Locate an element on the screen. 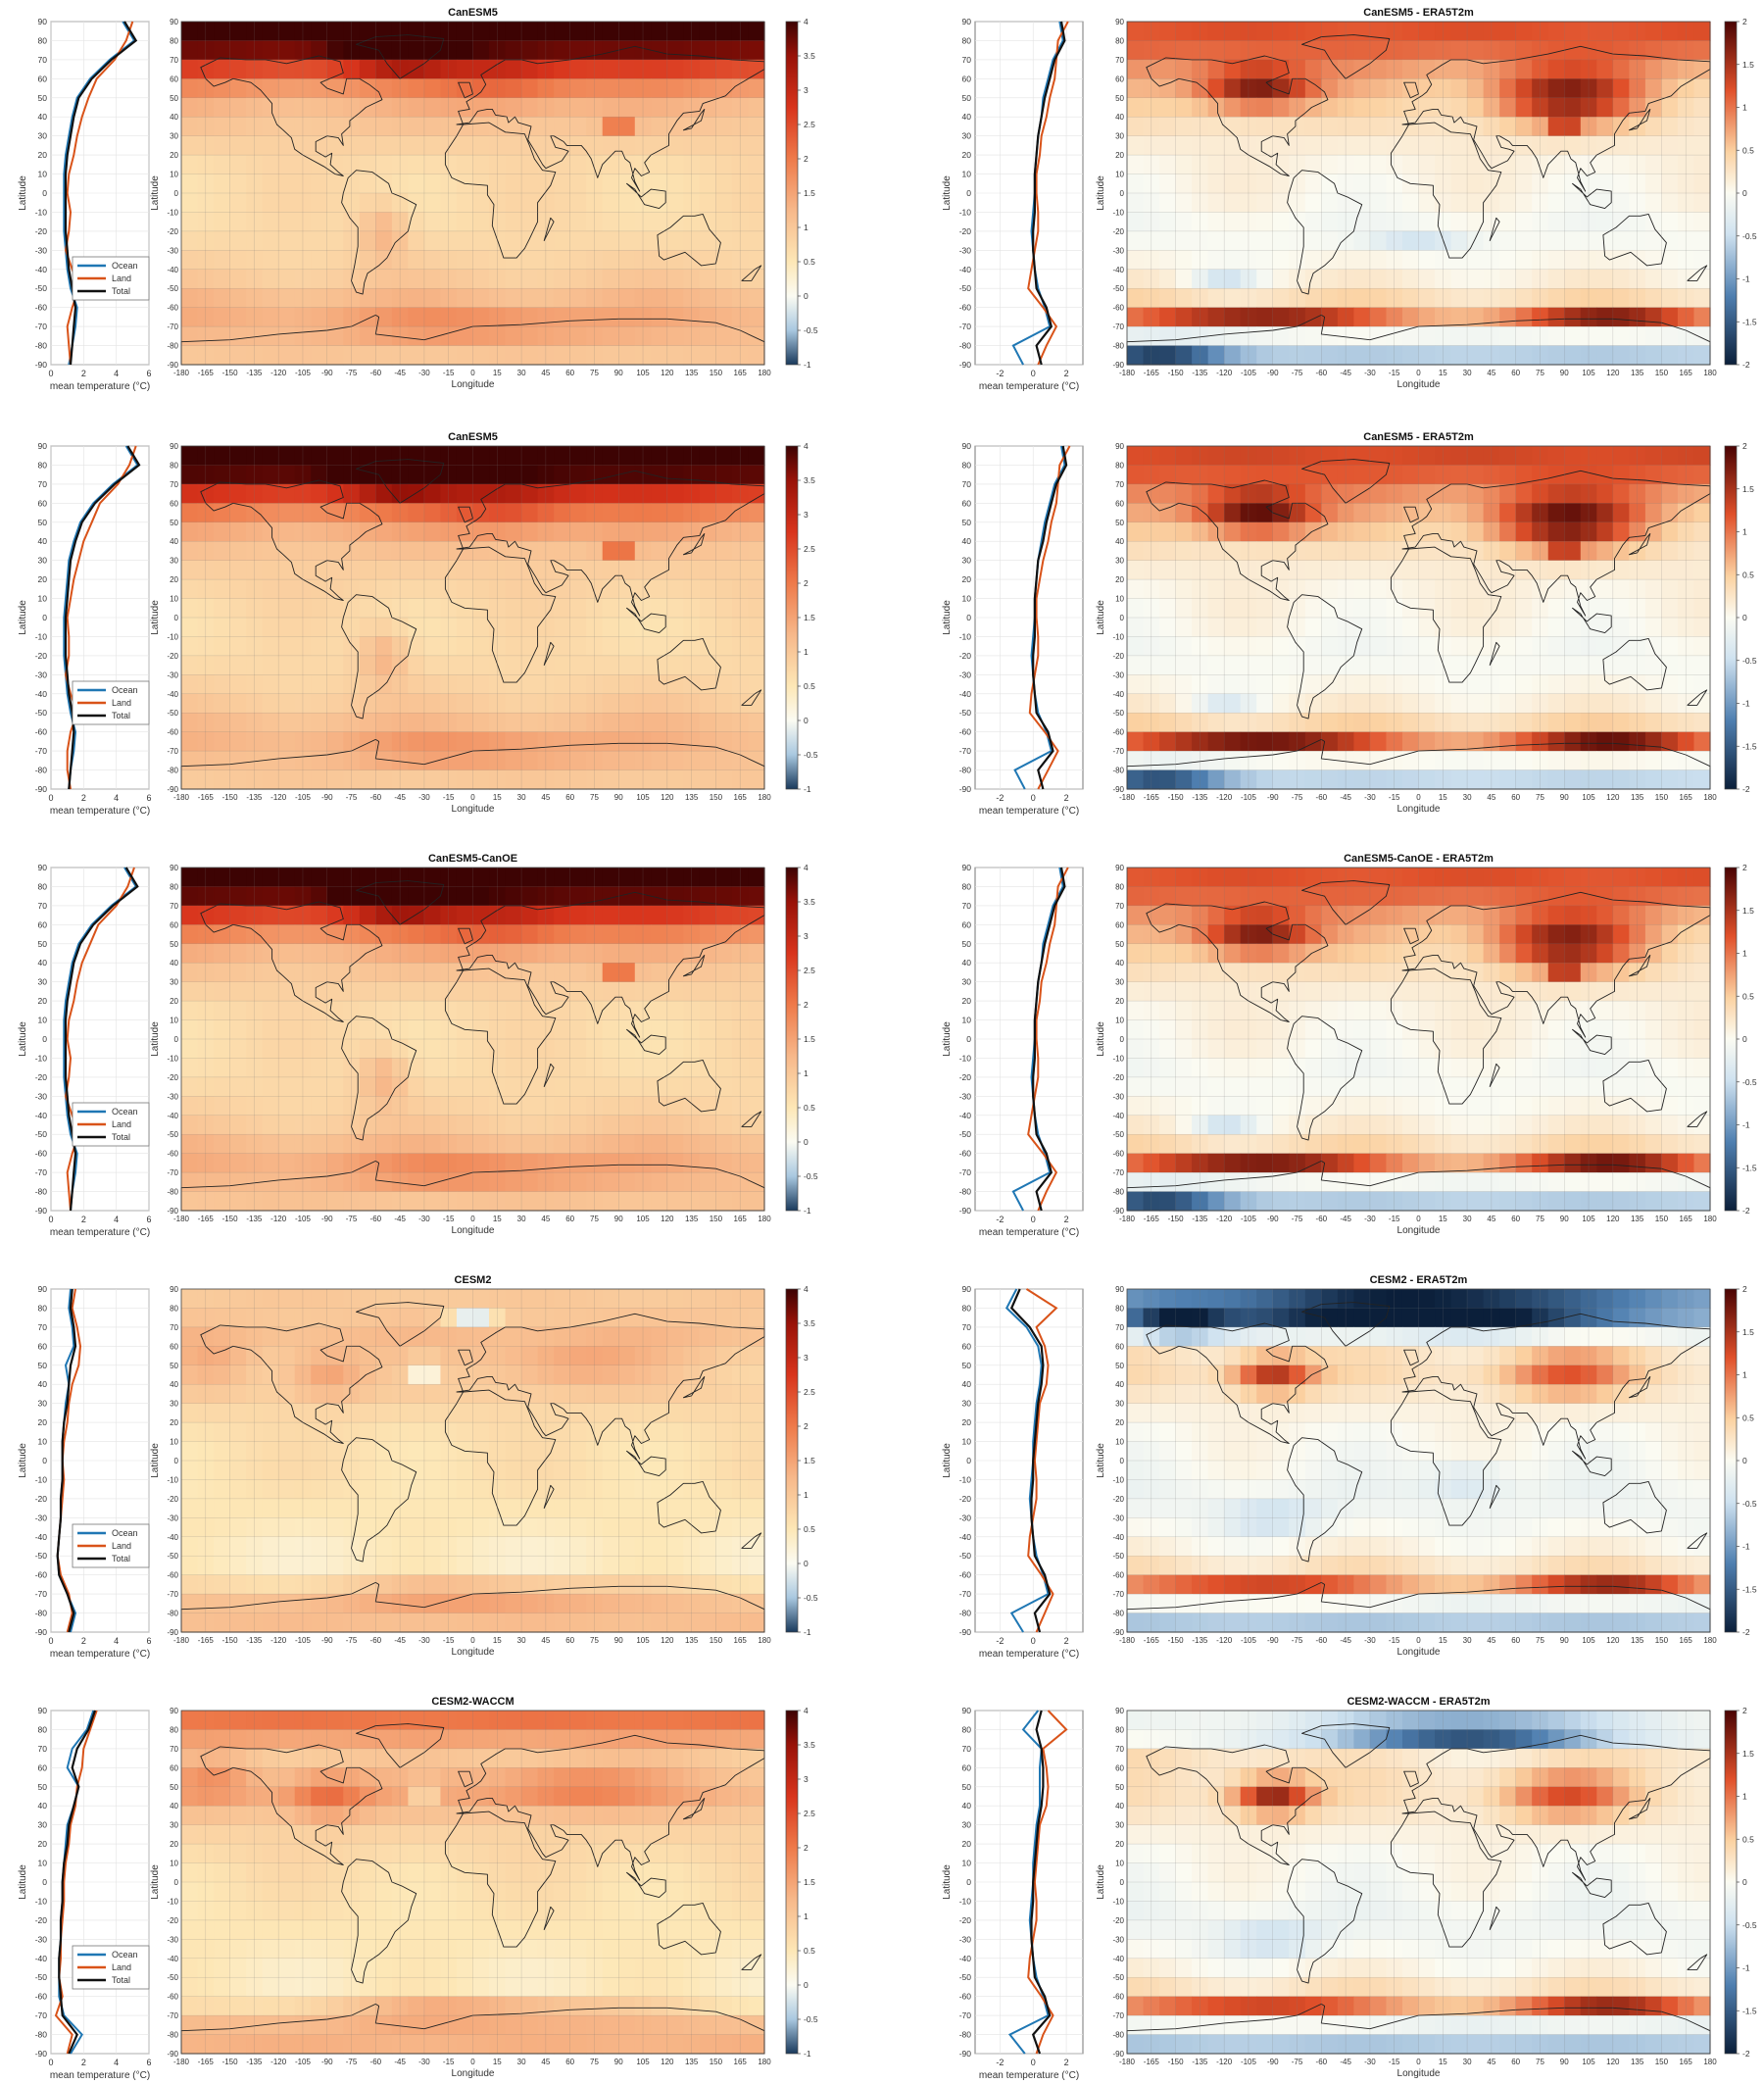  legend-label-land: Land is located at coordinates (121, 278).